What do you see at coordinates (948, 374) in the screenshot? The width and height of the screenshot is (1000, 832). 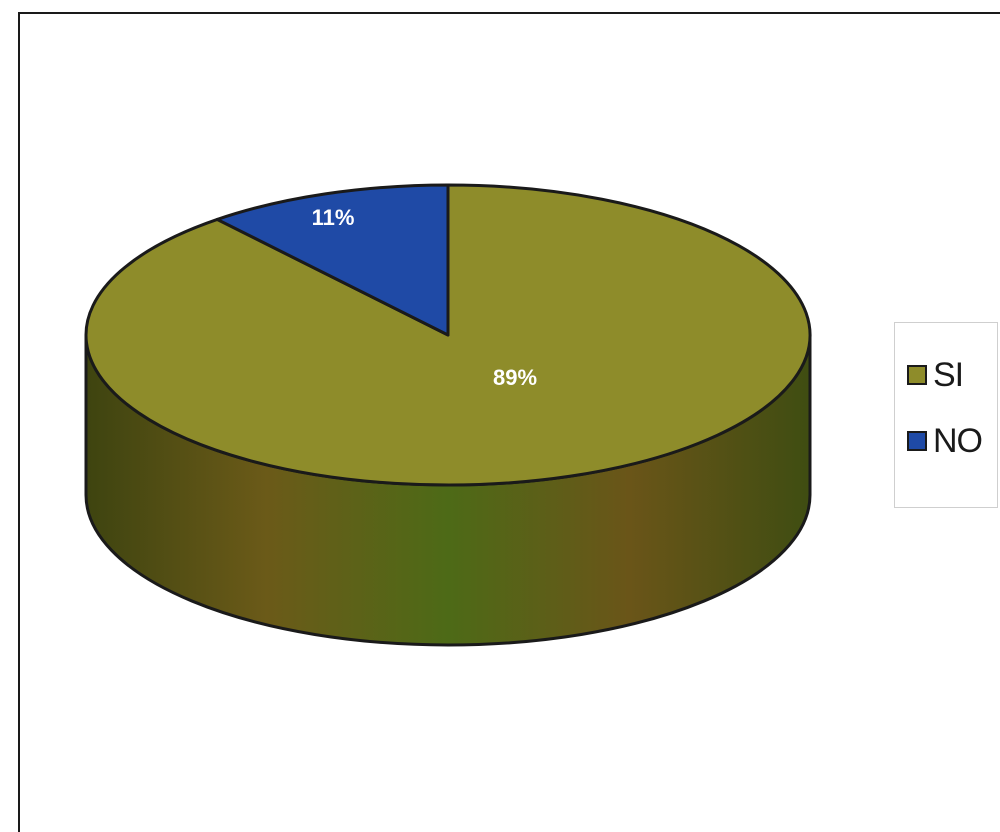 I see `legend-label-si: SI` at bounding box center [948, 374].